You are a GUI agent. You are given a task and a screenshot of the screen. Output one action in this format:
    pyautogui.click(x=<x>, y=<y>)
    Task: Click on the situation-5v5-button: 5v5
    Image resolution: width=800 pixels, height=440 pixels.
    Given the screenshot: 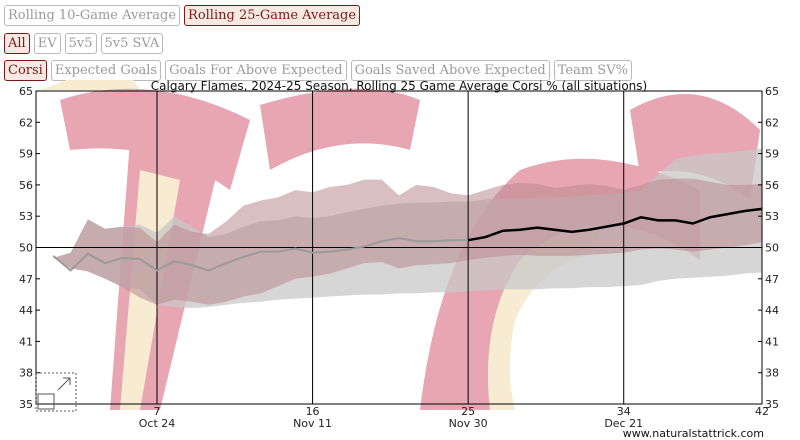 What is the action you would take?
    pyautogui.click(x=80, y=43)
    